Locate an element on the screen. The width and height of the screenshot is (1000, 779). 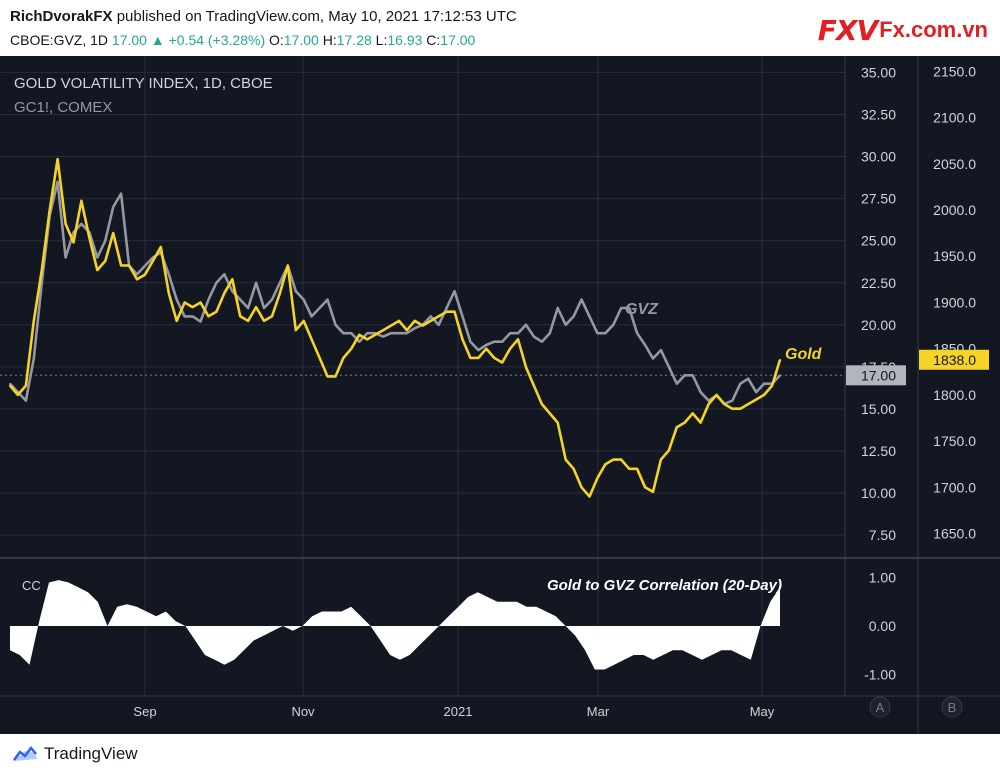
high-value: 17.28 is located at coordinates (354, 40).